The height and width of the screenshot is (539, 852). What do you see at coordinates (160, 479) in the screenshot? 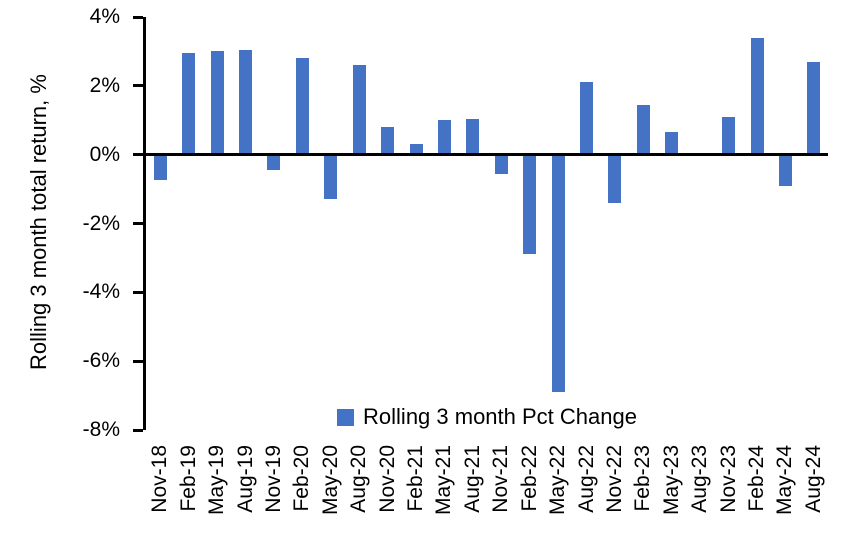
I see `x-tick-label: Nov-18` at bounding box center [160, 479].